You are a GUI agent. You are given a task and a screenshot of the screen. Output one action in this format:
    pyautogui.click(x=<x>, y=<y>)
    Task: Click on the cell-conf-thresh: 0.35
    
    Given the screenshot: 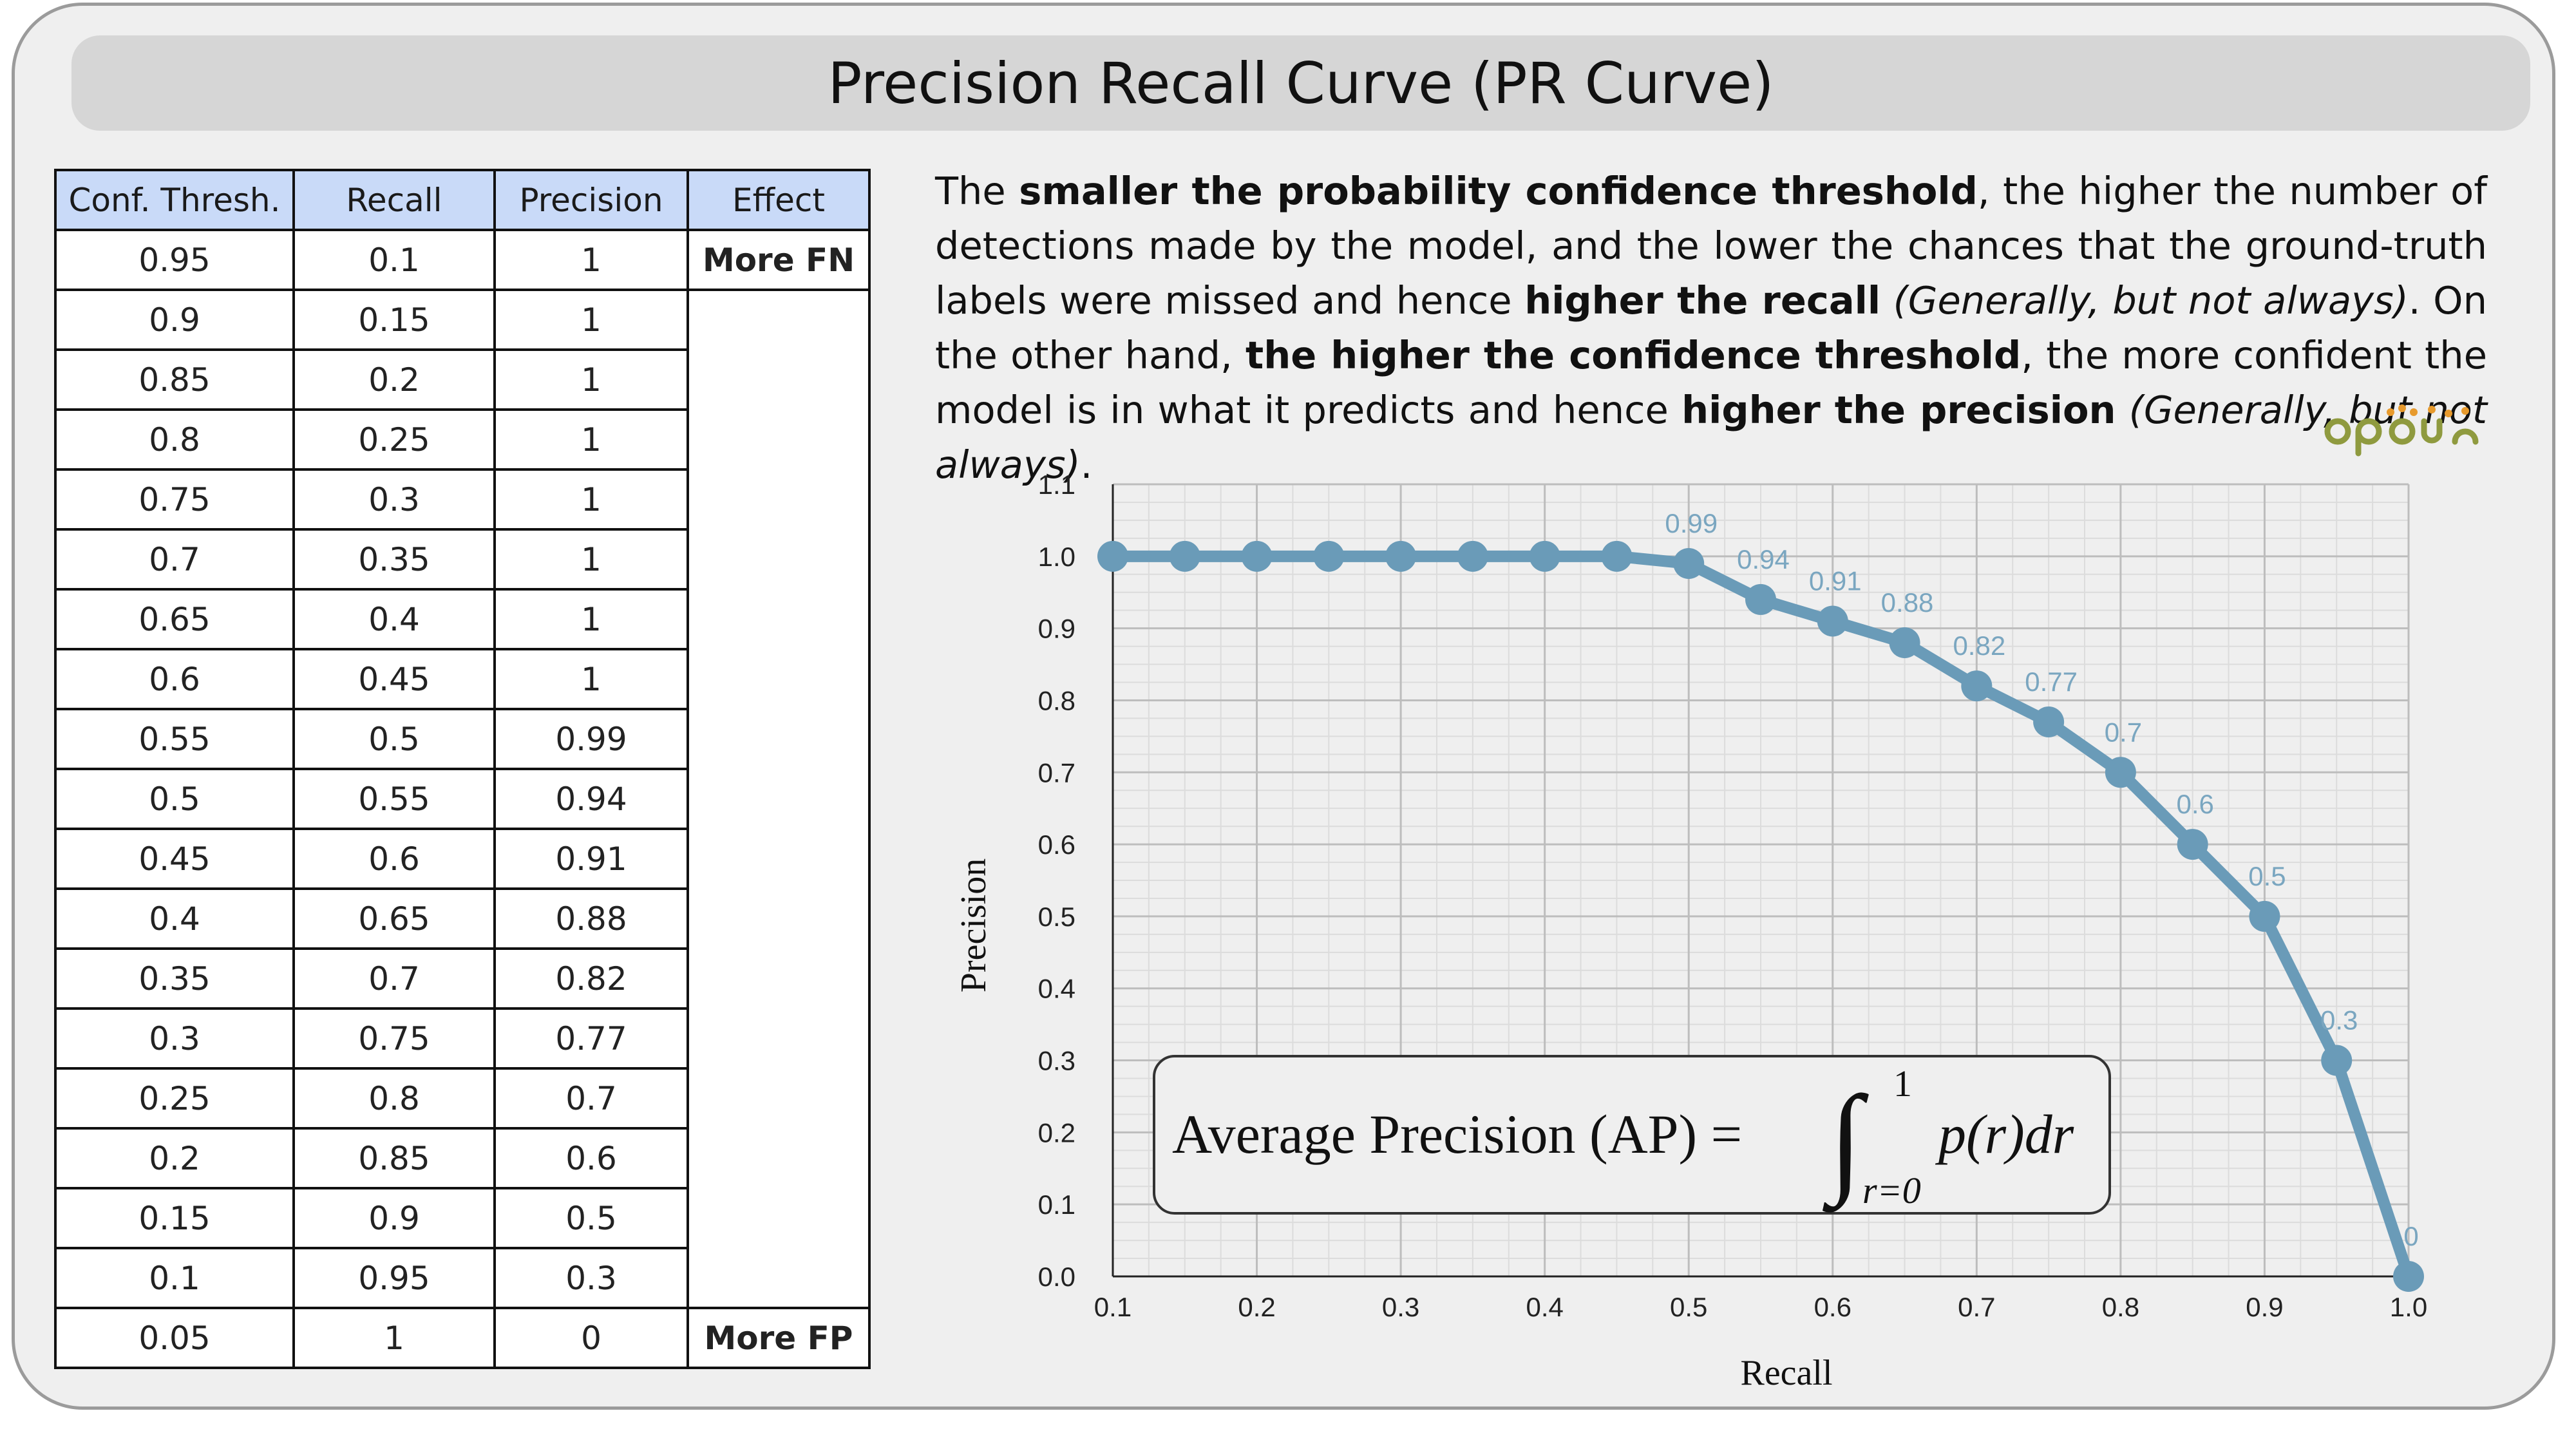 What is the action you would take?
    pyautogui.click(x=175, y=978)
    